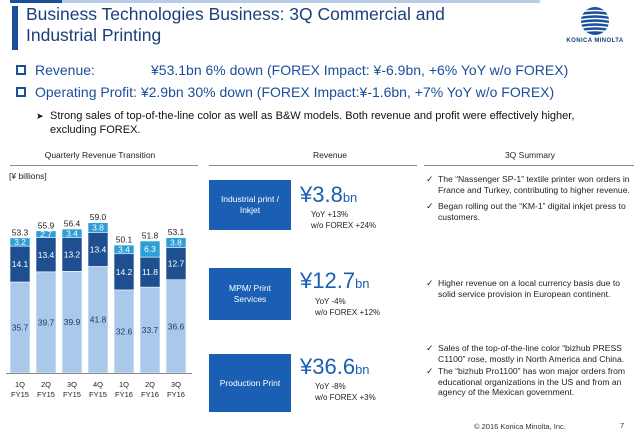  I want to click on segment-fx: w/o FOREX +24%, so click(344, 225).